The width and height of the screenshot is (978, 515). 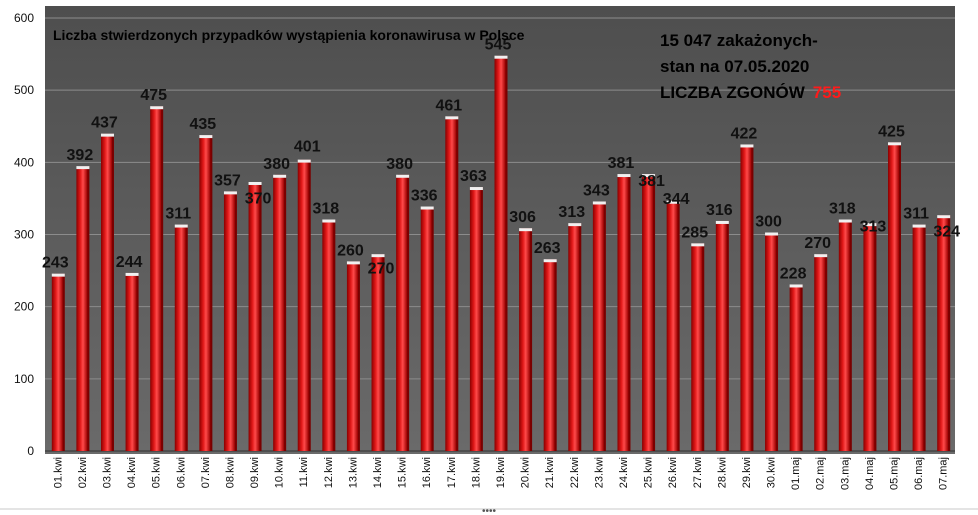 I want to click on annotation-deaths-value: 755, so click(x=827, y=92).